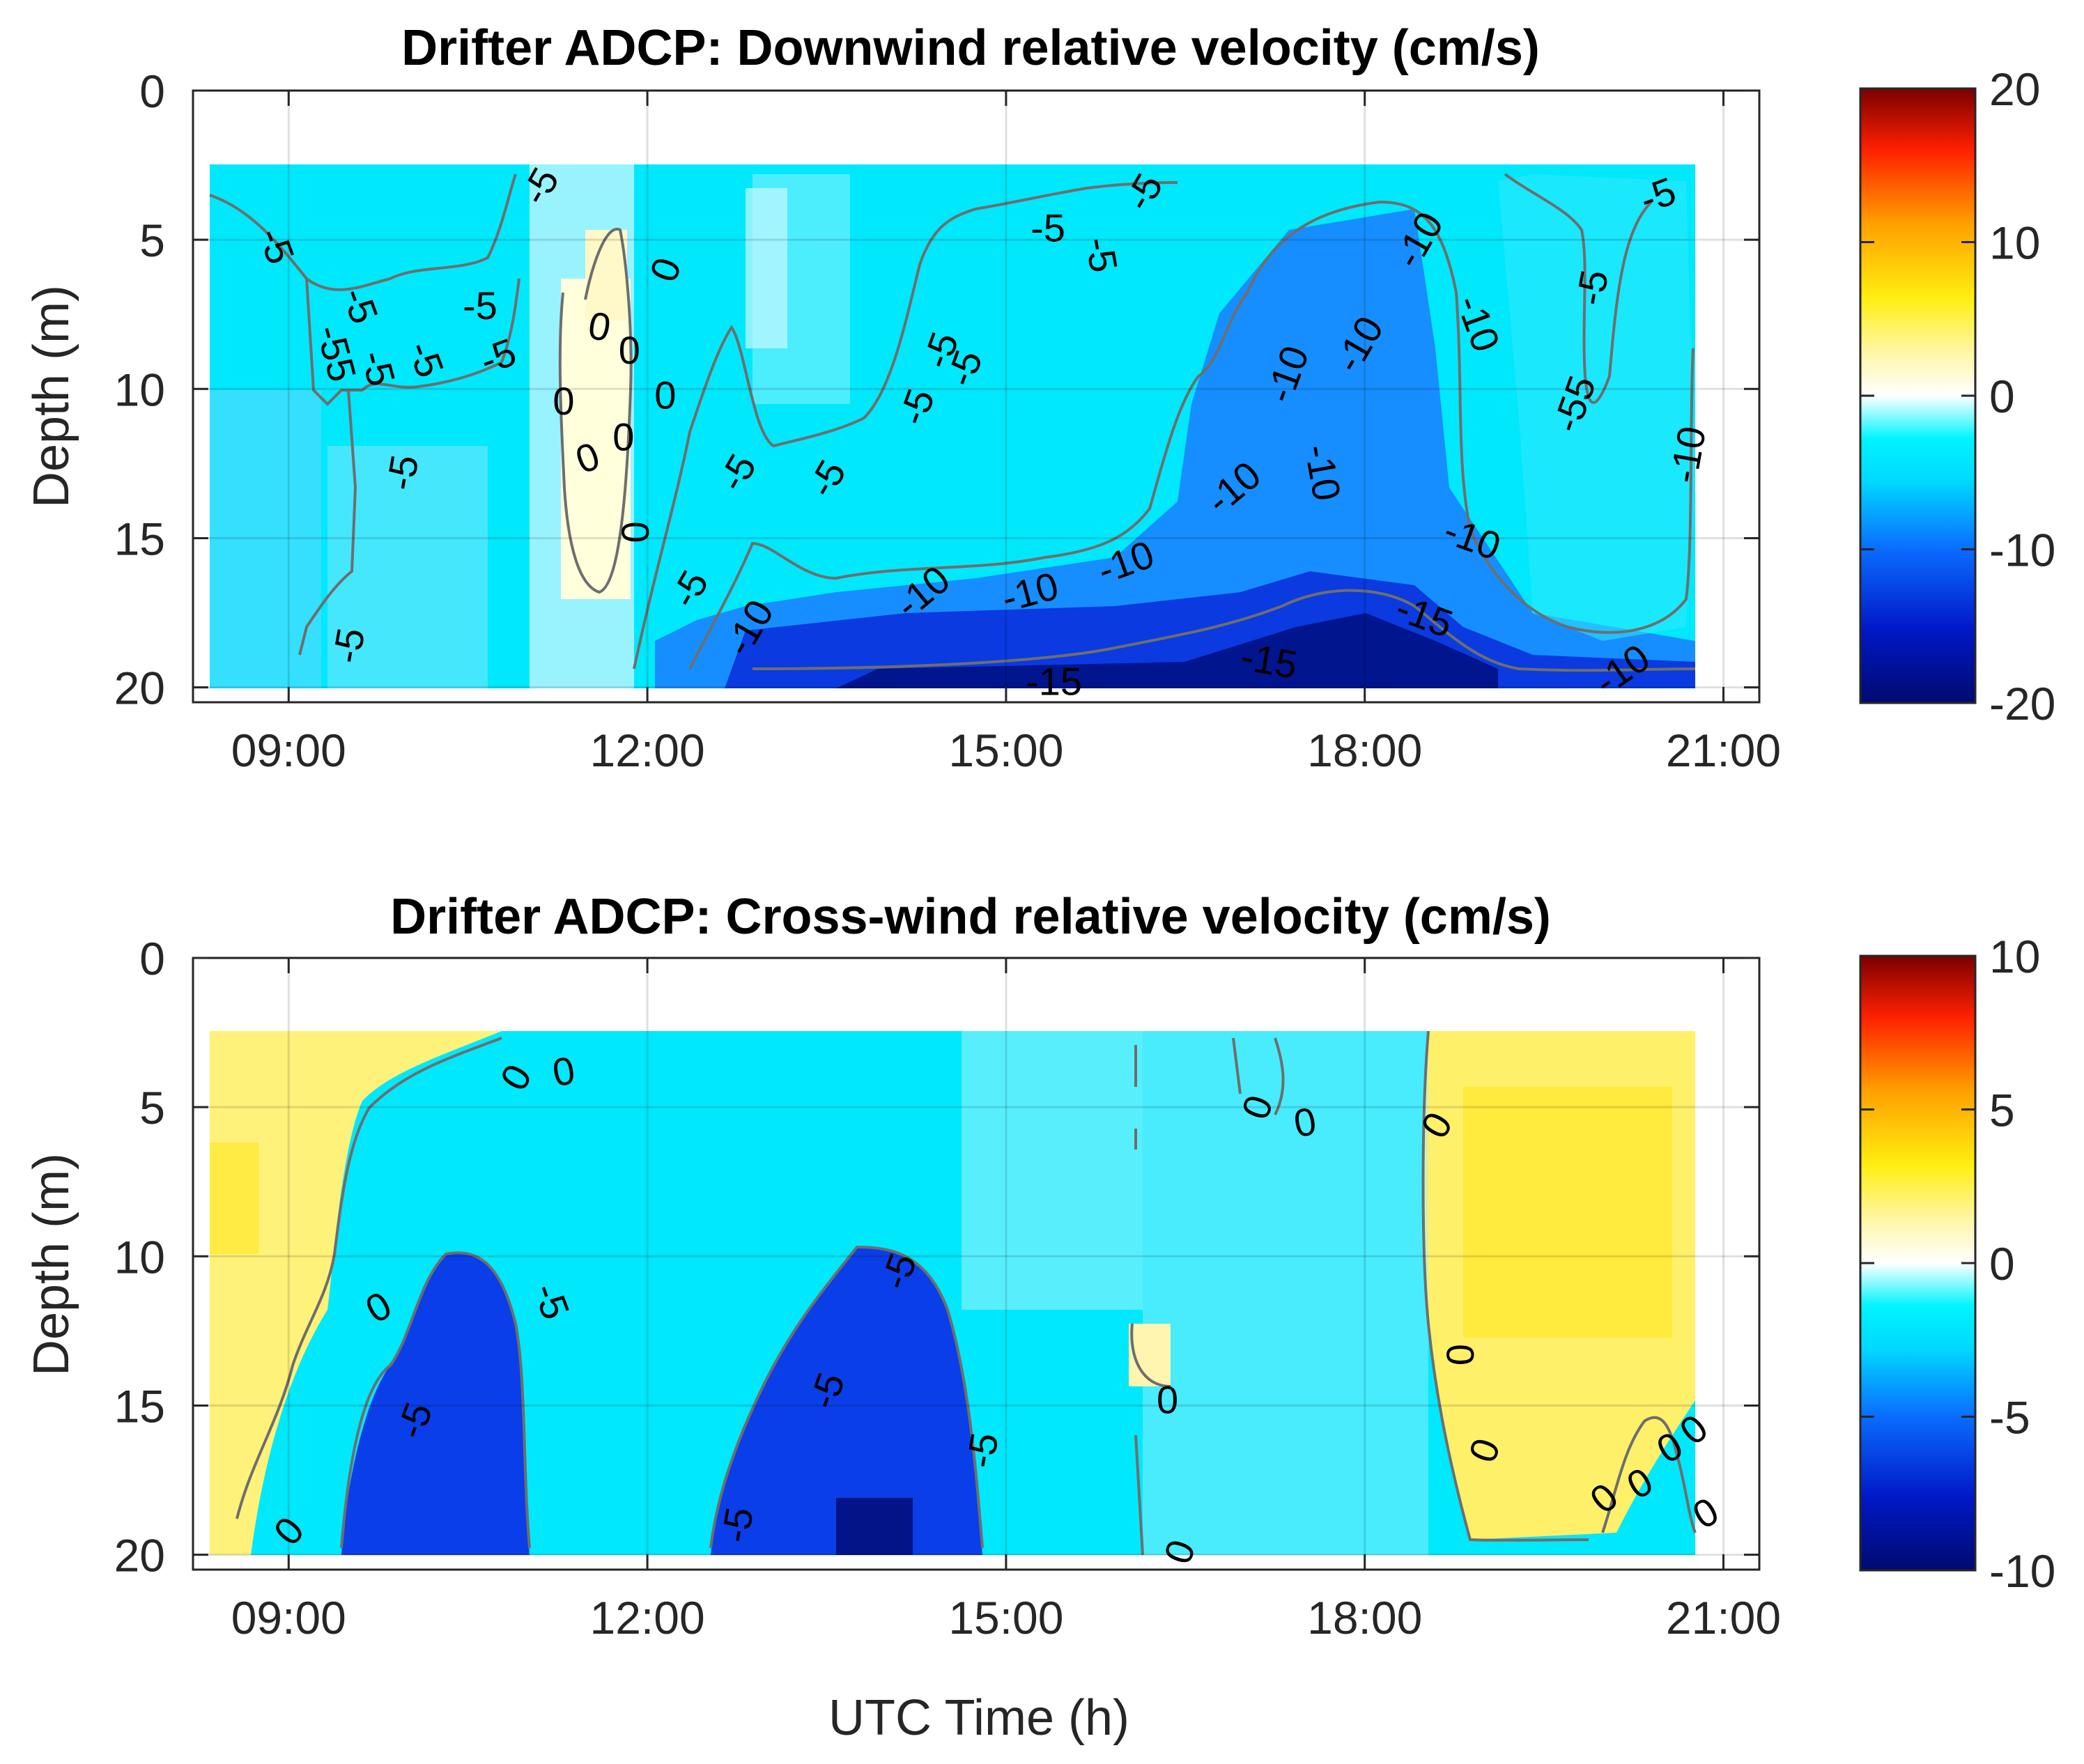  I want to click on bottom-region-right-light, so click(1285, 1293).